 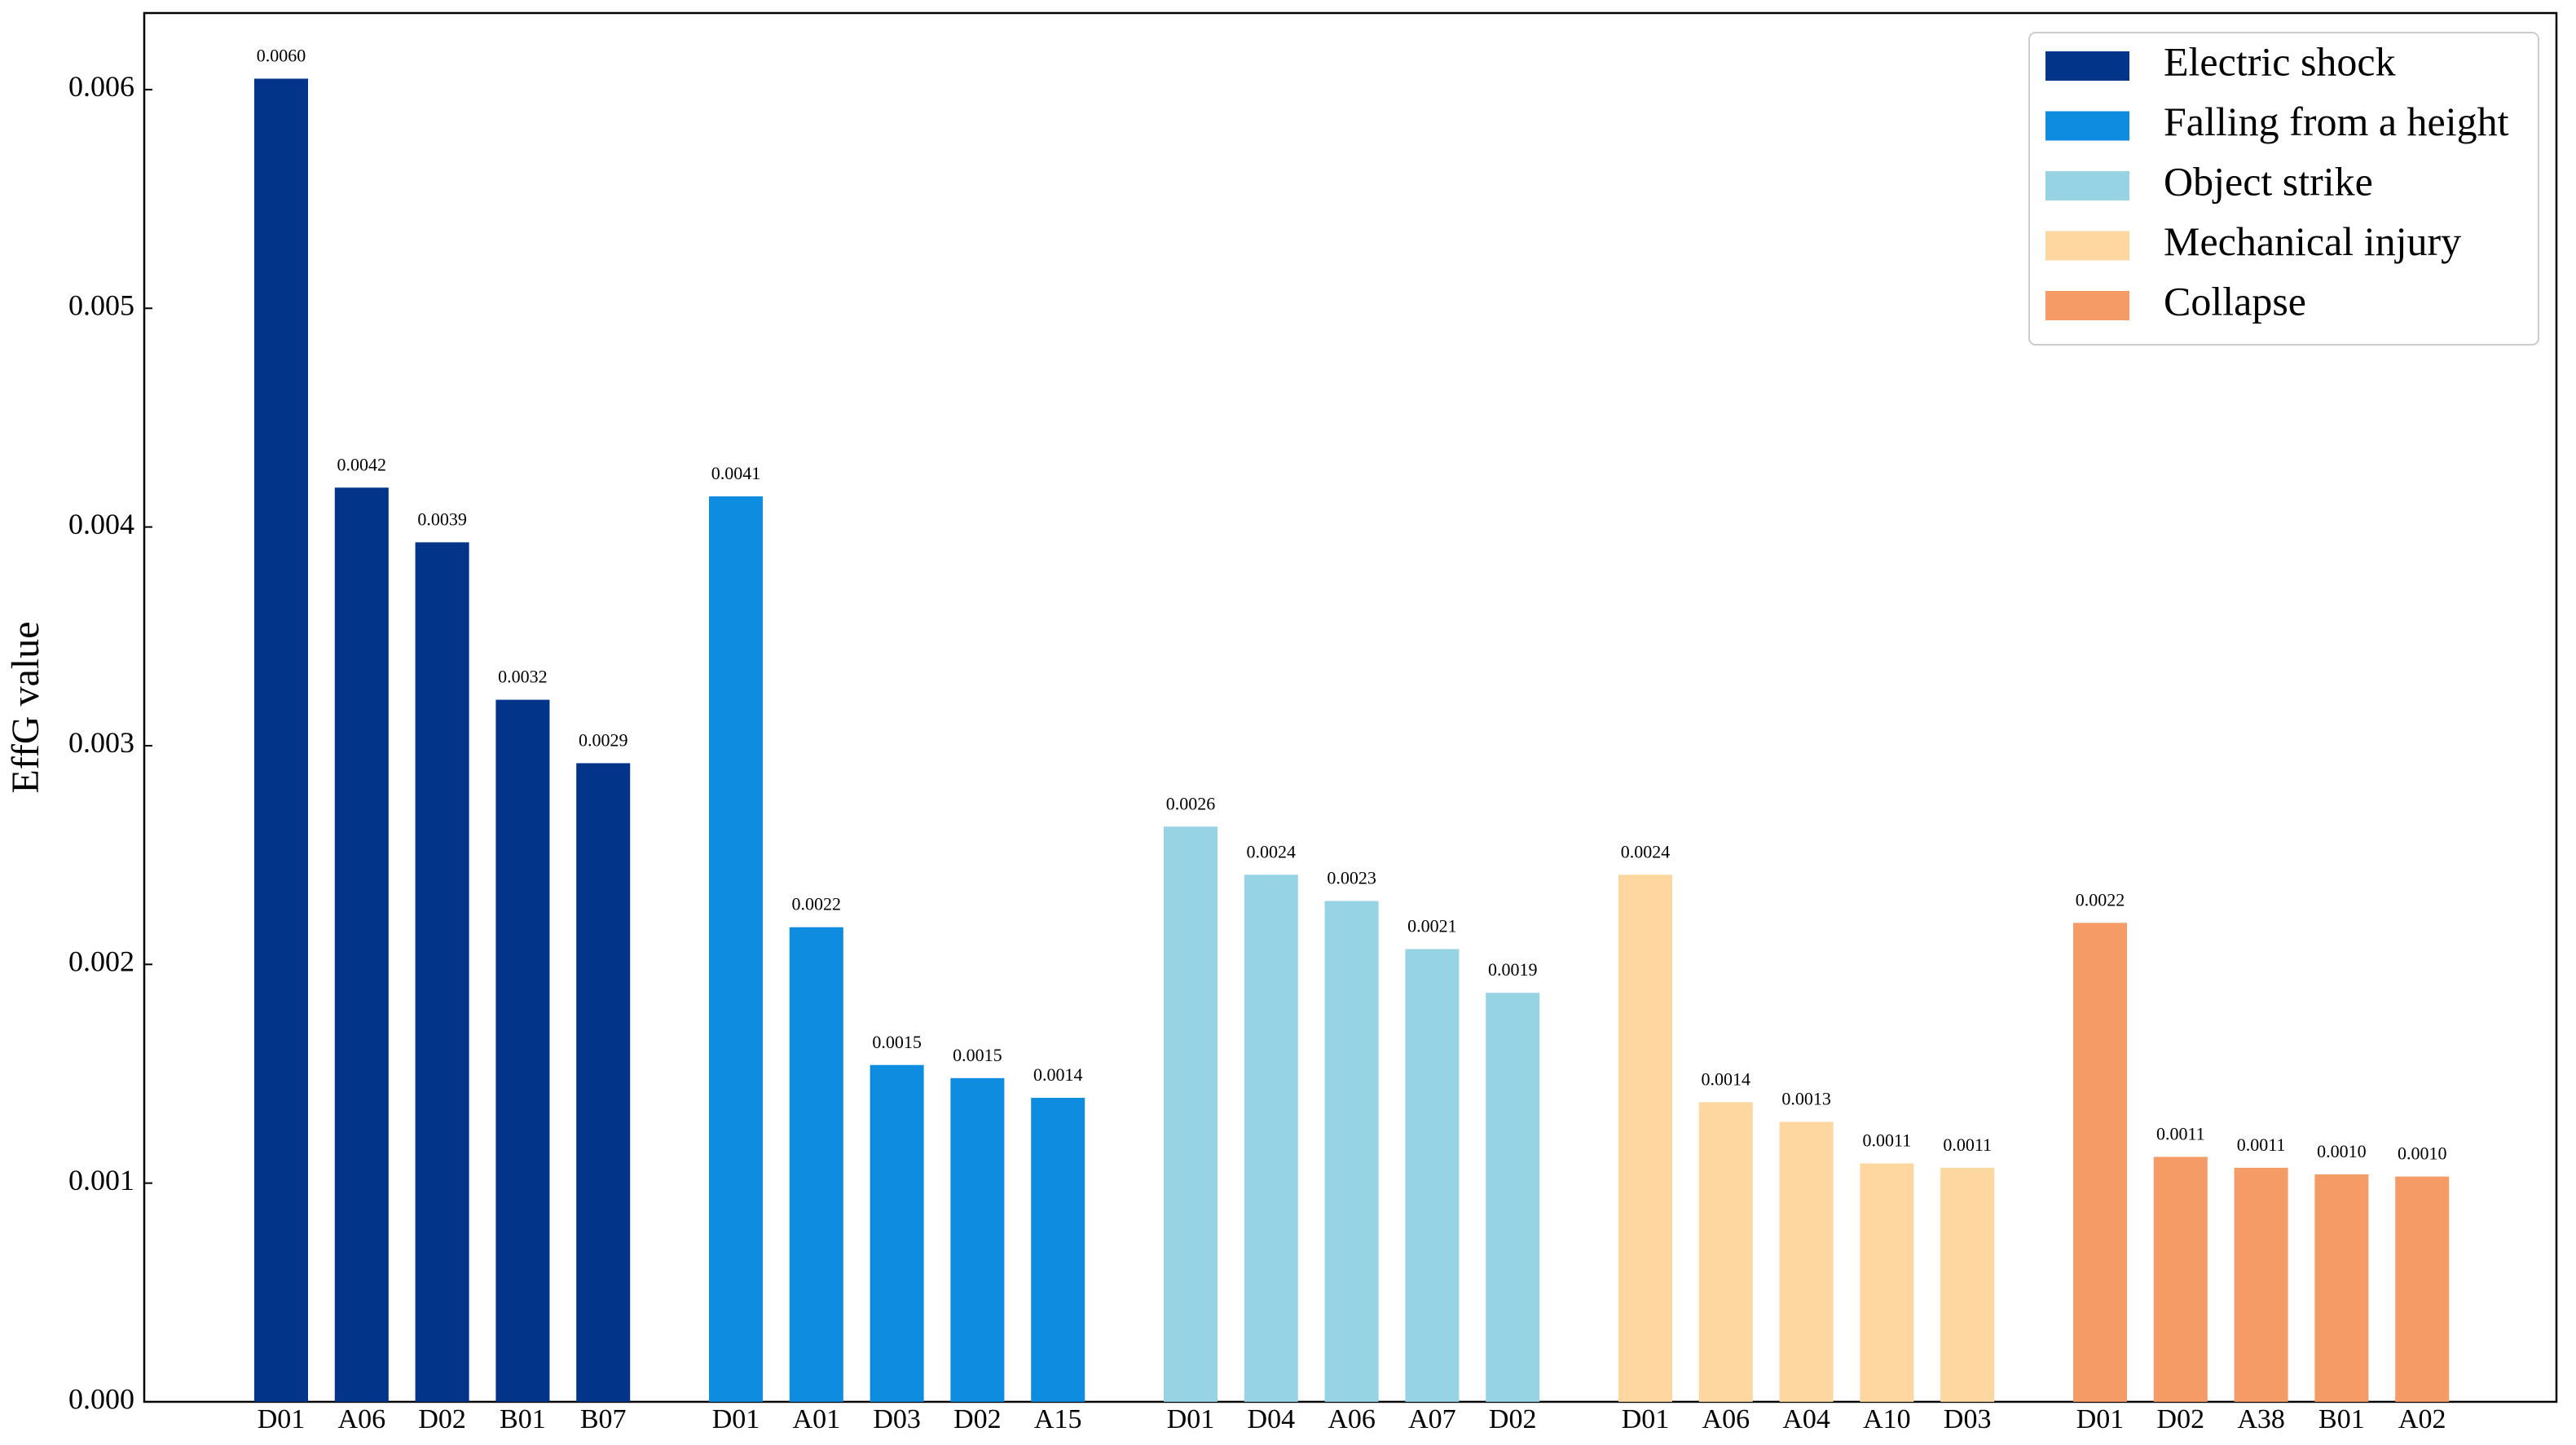 What do you see at coordinates (25, 707) in the screenshot?
I see `y-axis-label: EffG value` at bounding box center [25, 707].